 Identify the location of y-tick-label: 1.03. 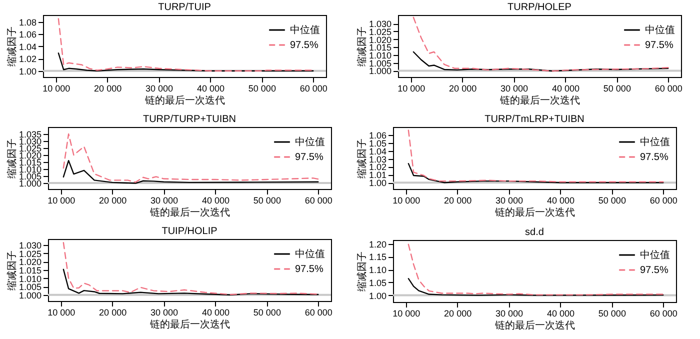
(377, 159).